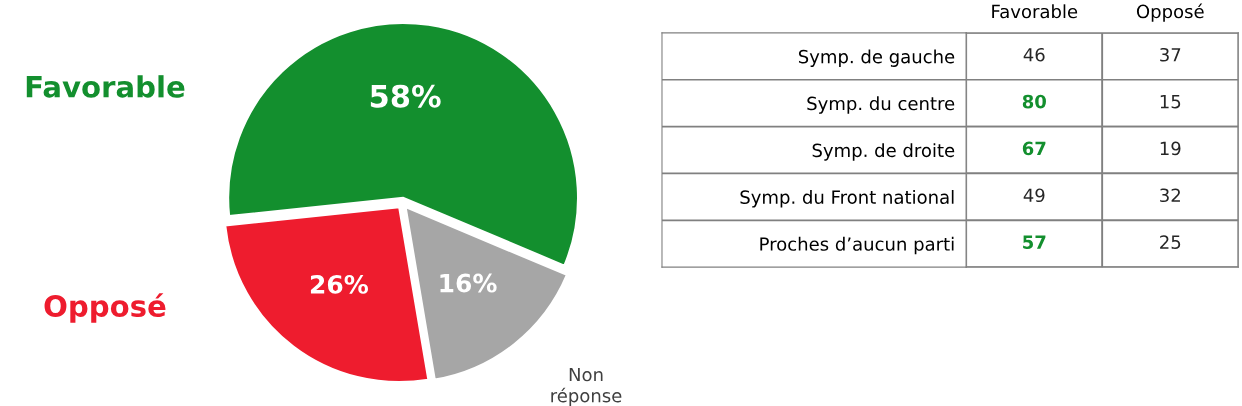 This screenshot has width=1242, height=406. What do you see at coordinates (1034, 148) in the screenshot?
I see `data-label: 67` at bounding box center [1034, 148].